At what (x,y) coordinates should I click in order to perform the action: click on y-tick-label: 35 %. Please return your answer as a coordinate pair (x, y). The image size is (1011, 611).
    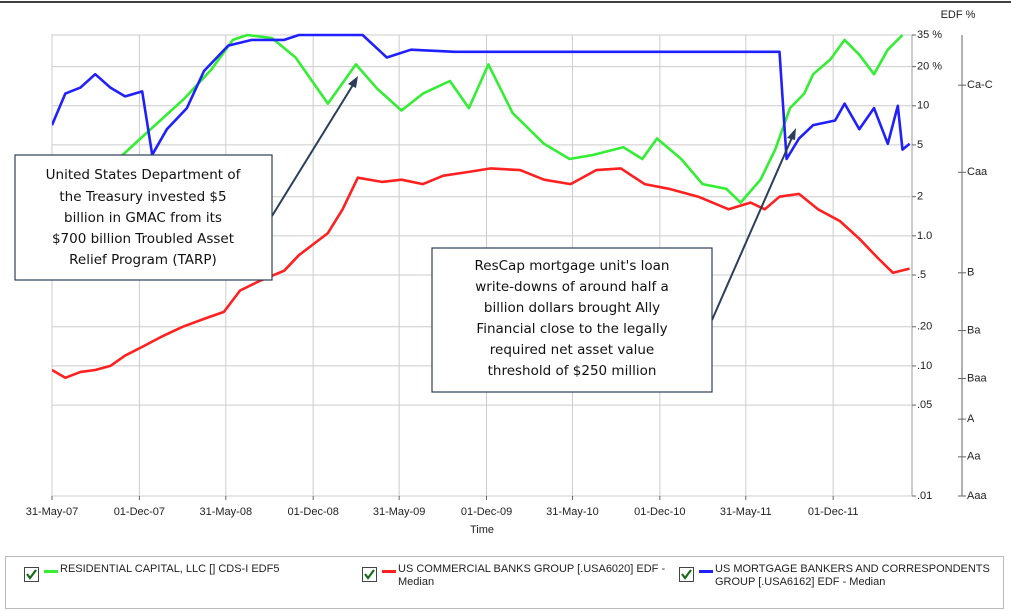
    Looking at the image, I should click on (929, 35).